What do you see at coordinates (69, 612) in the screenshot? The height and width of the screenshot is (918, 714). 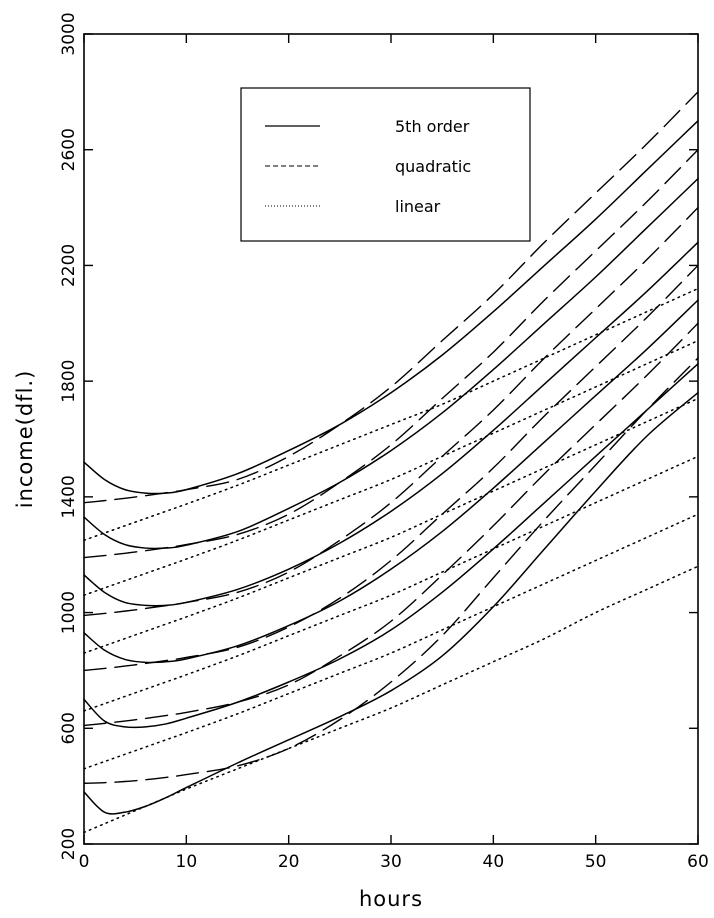 I see `y-tick-label: 1000` at bounding box center [69, 612].